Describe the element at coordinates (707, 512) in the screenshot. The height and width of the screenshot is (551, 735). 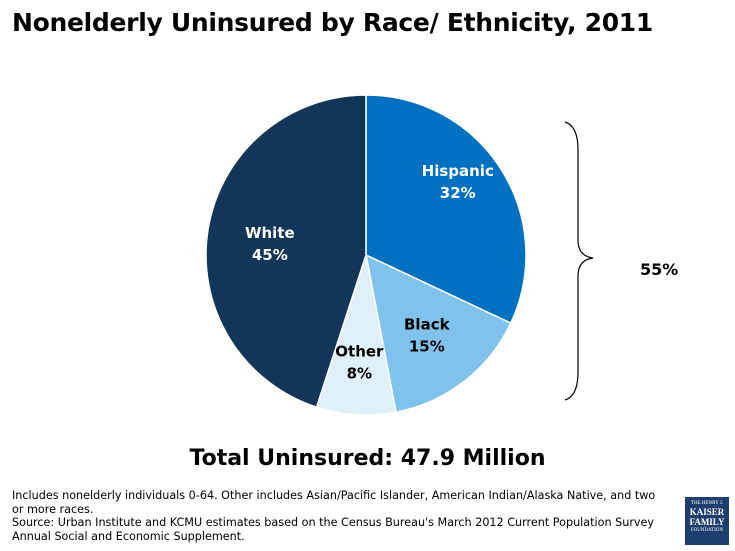
I see `logo-line: KAISER` at that location.